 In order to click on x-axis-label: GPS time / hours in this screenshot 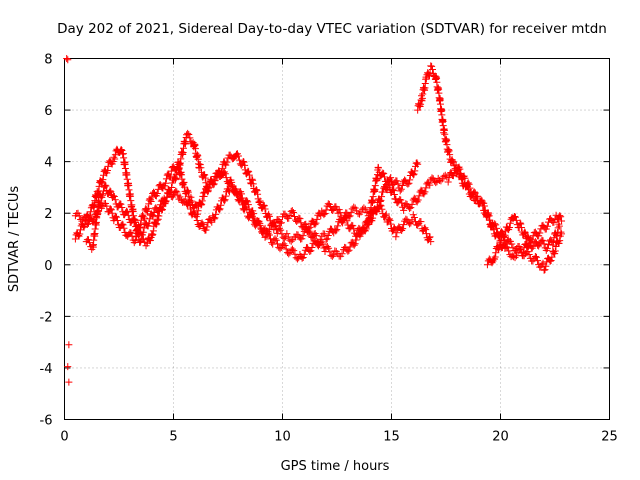, I will do `click(335, 466)`.